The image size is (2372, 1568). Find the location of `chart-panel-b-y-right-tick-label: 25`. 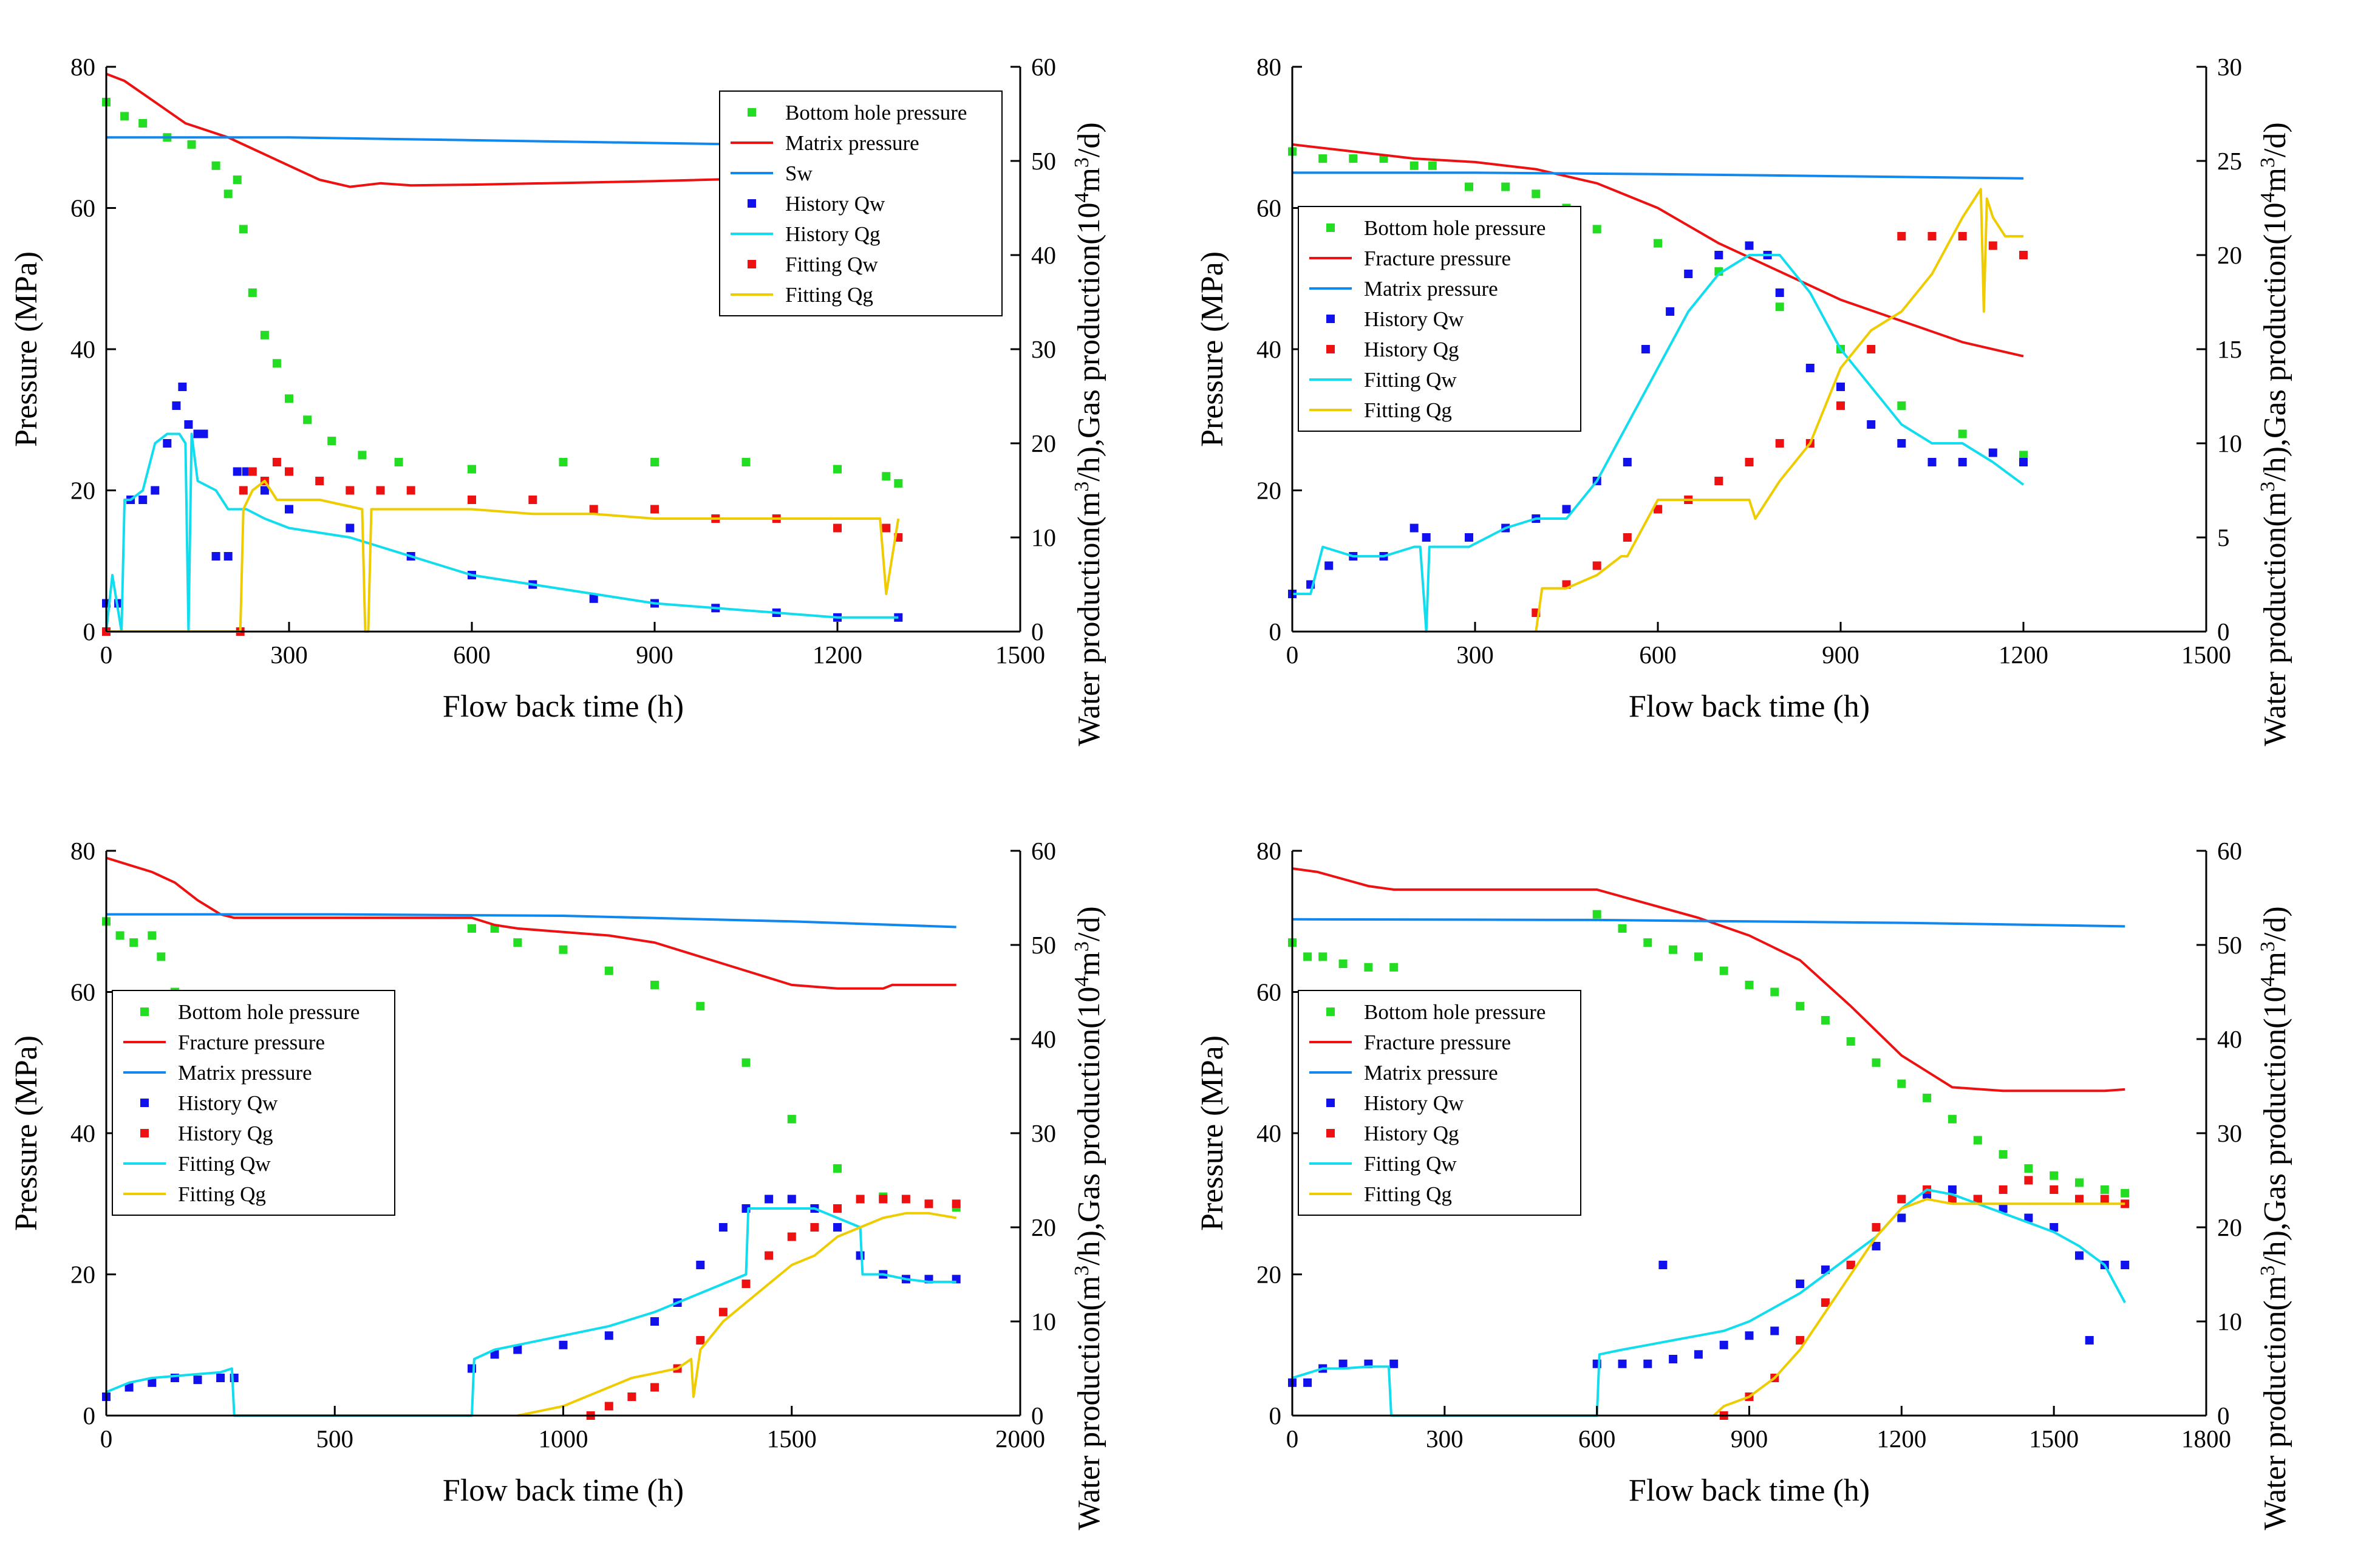

chart-panel-b-y-right-tick-label: 25 is located at coordinates (2229, 161).